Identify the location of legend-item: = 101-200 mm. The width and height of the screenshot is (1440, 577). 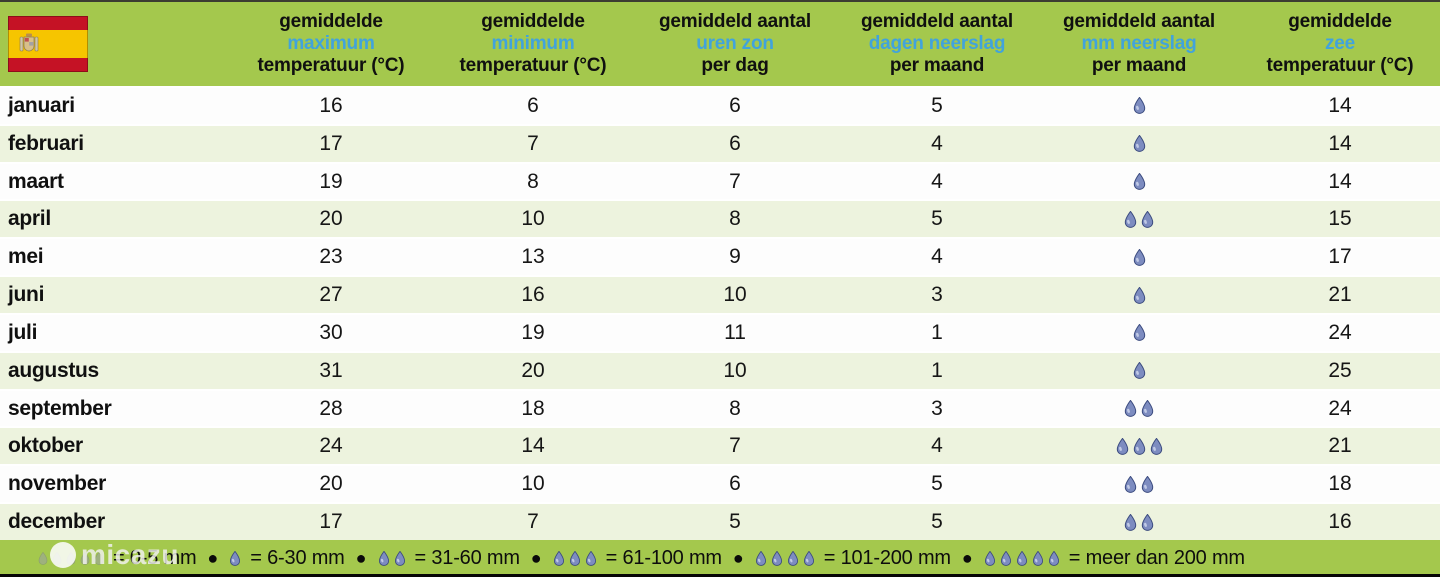
(853, 558).